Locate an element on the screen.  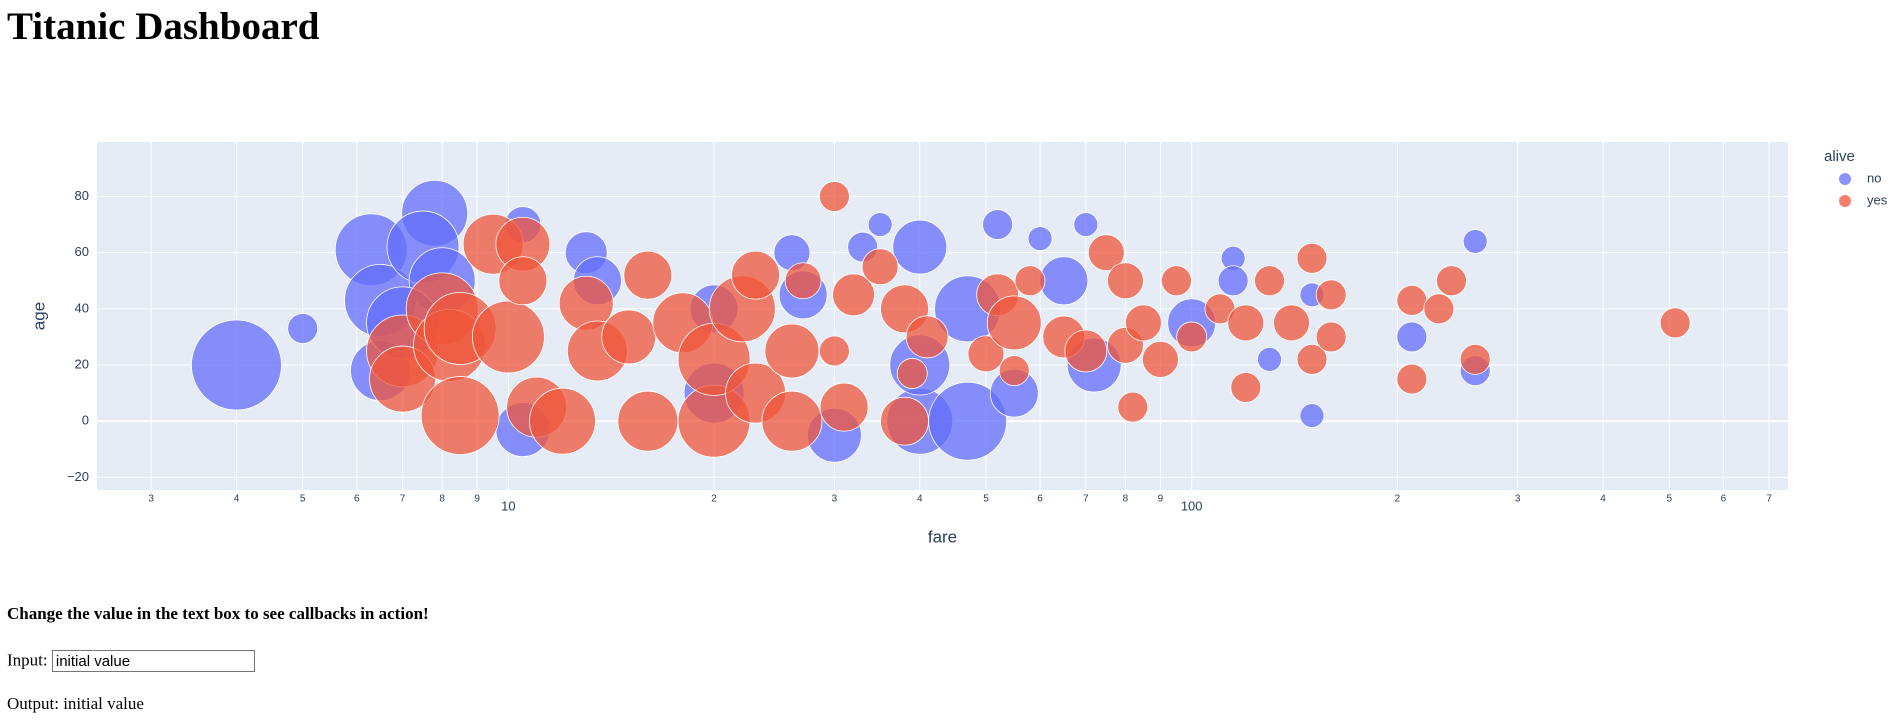
legend-title: alive is located at coordinates (1839, 156).